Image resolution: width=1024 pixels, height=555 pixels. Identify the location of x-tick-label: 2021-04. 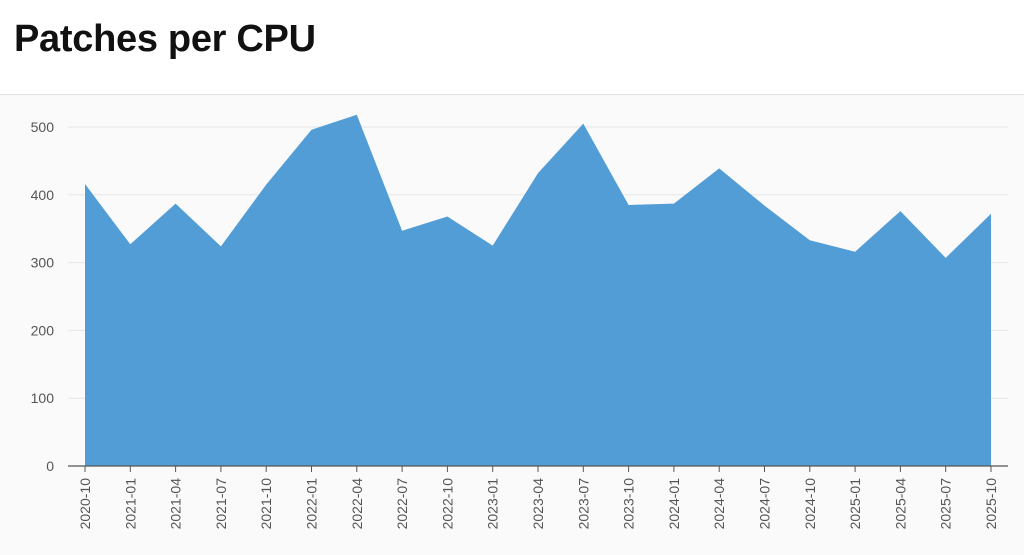
(176, 504).